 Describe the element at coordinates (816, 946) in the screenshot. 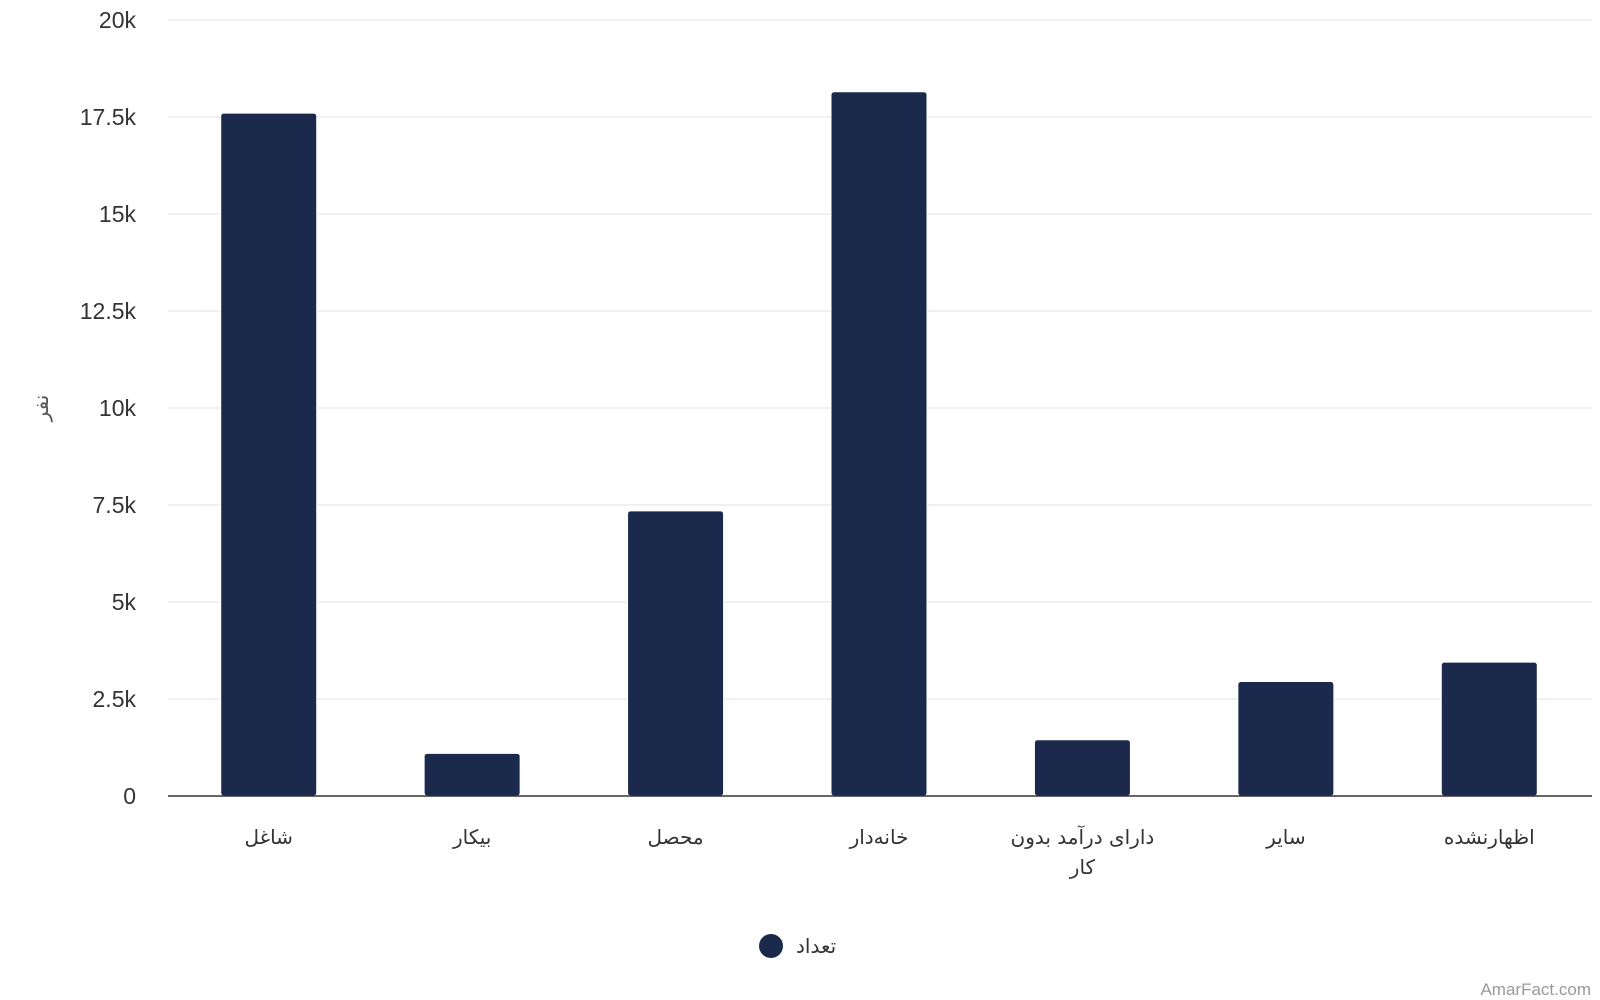

I see `legend-label: تعداد` at that location.